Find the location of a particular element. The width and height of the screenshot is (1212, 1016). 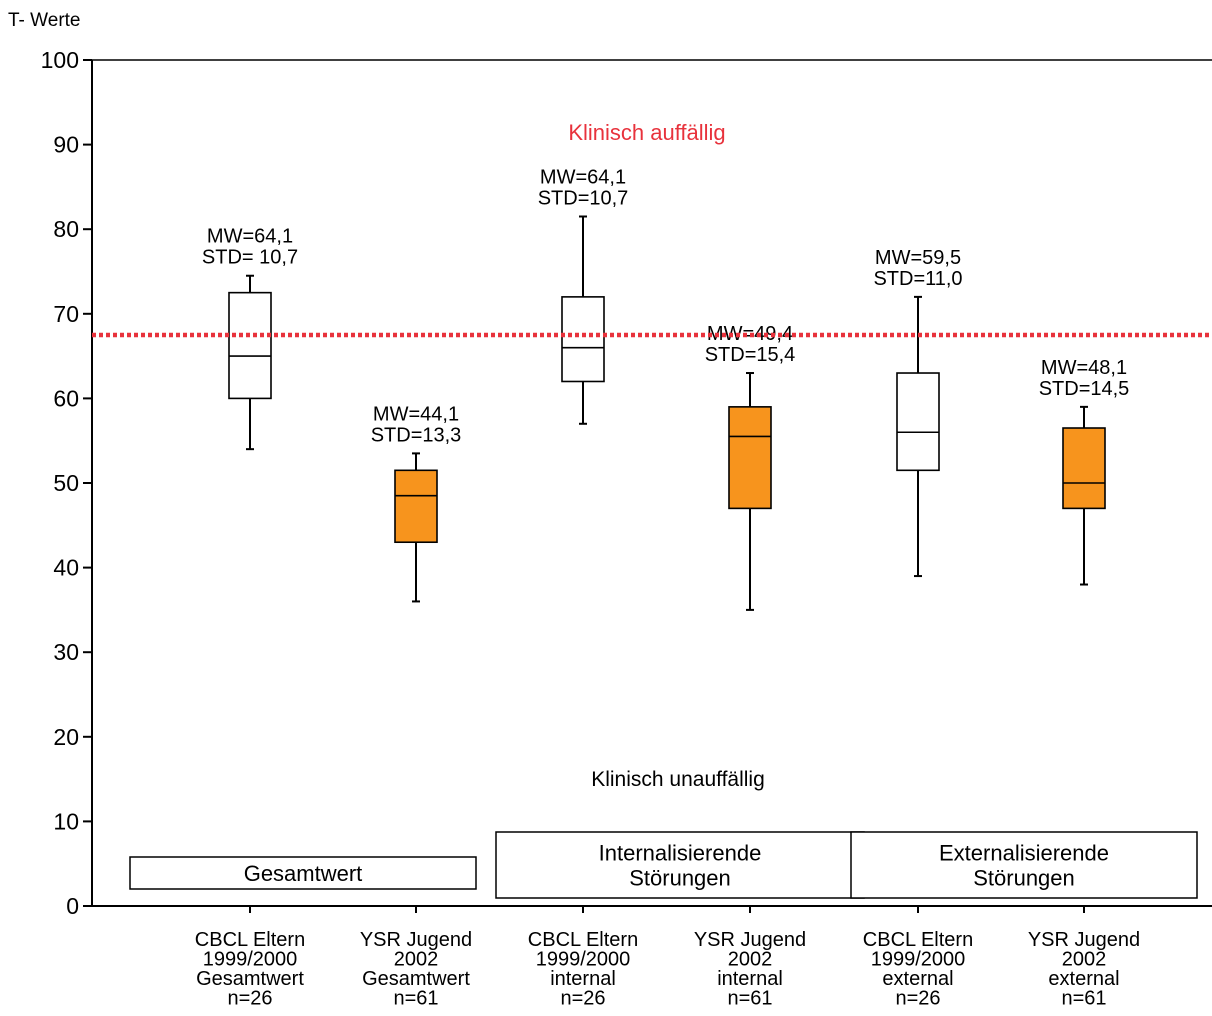

box-annotation: STD=10,7 is located at coordinates (583, 199).